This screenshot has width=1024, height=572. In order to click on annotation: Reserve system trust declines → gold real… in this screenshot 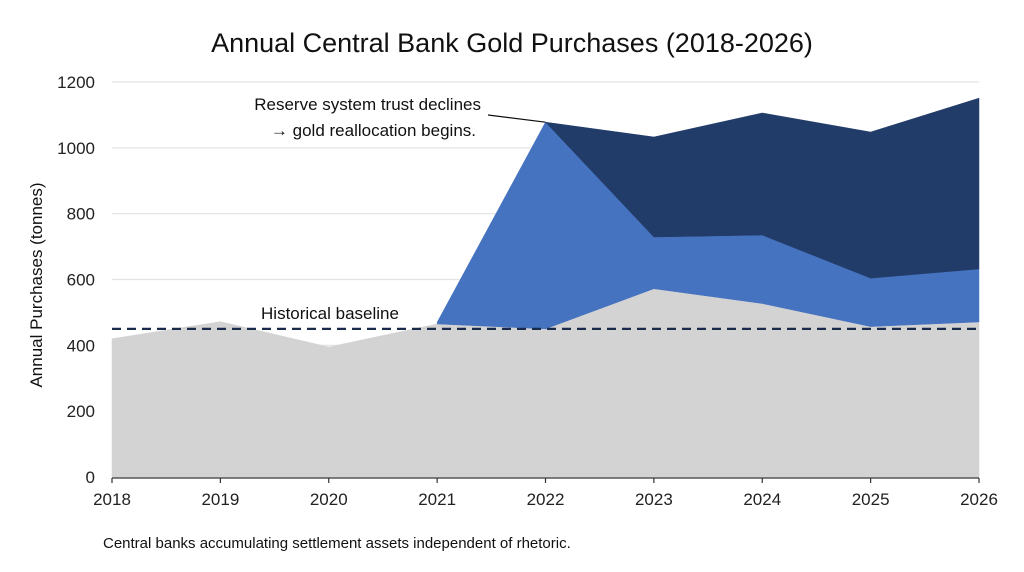, I will do `click(400, 117)`.